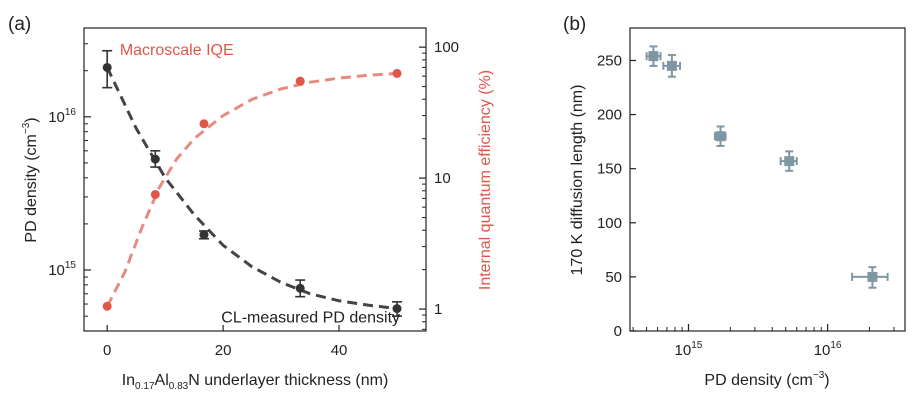  Describe the element at coordinates (766, 379) in the screenshot. I see `x-axis-title-b: PD density (cm−3)` at that location.